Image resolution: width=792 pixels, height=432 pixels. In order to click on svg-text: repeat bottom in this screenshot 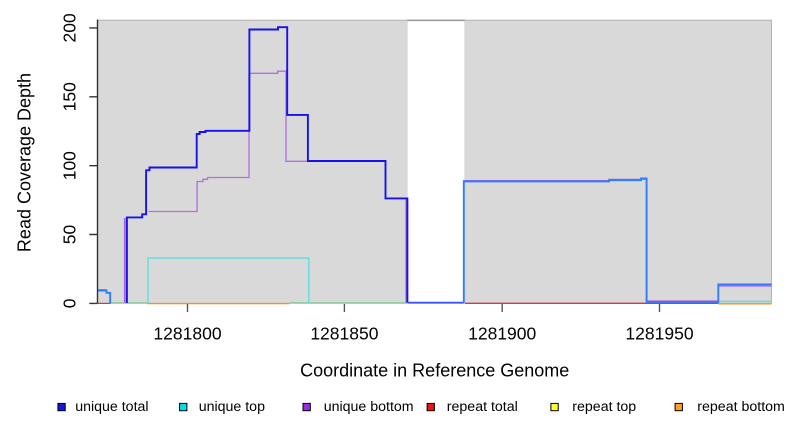, I will do `click(741, 407)`.